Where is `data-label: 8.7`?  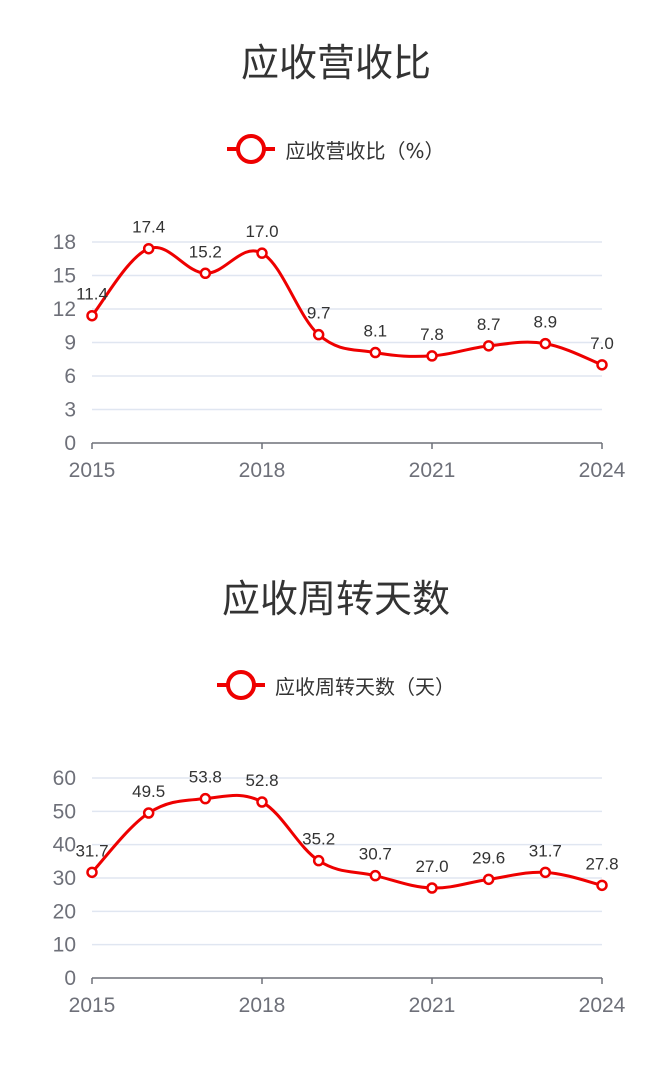
data-label: 8.7 is located at coordinates (489, 324).